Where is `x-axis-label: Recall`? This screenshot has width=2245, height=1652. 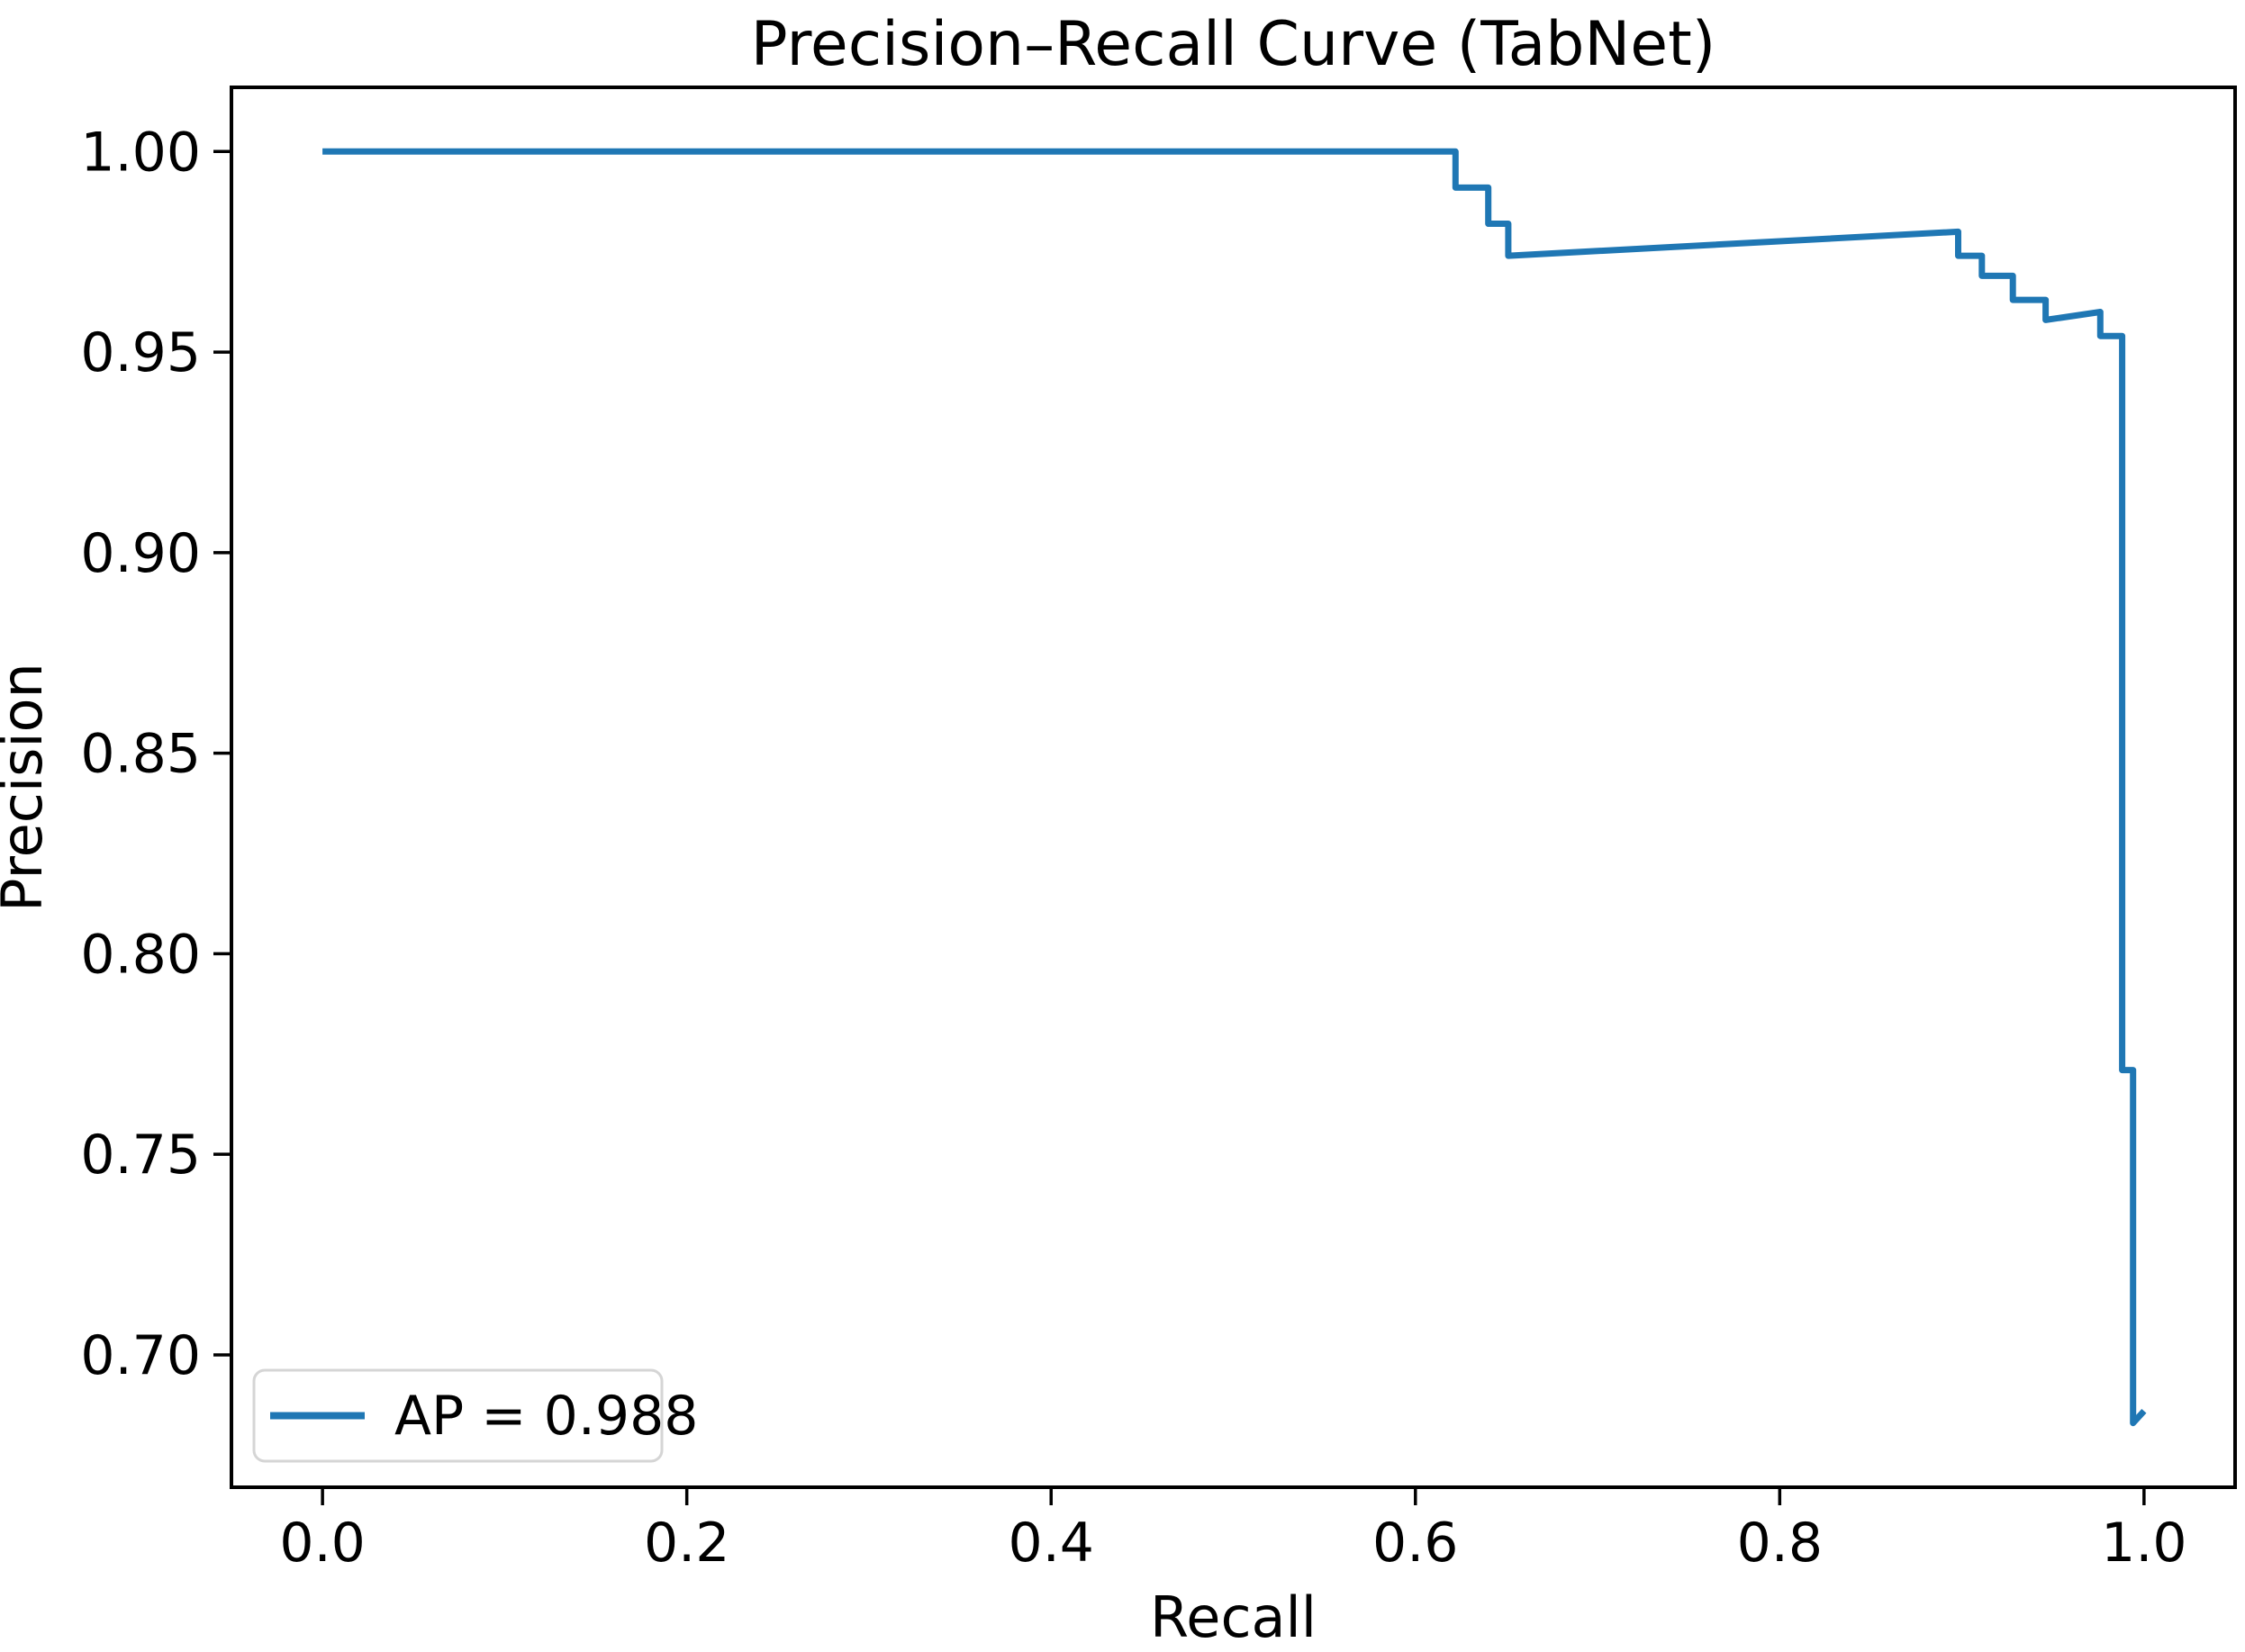 x-axis-label: Recall is located at coordinates (1233, 1617).